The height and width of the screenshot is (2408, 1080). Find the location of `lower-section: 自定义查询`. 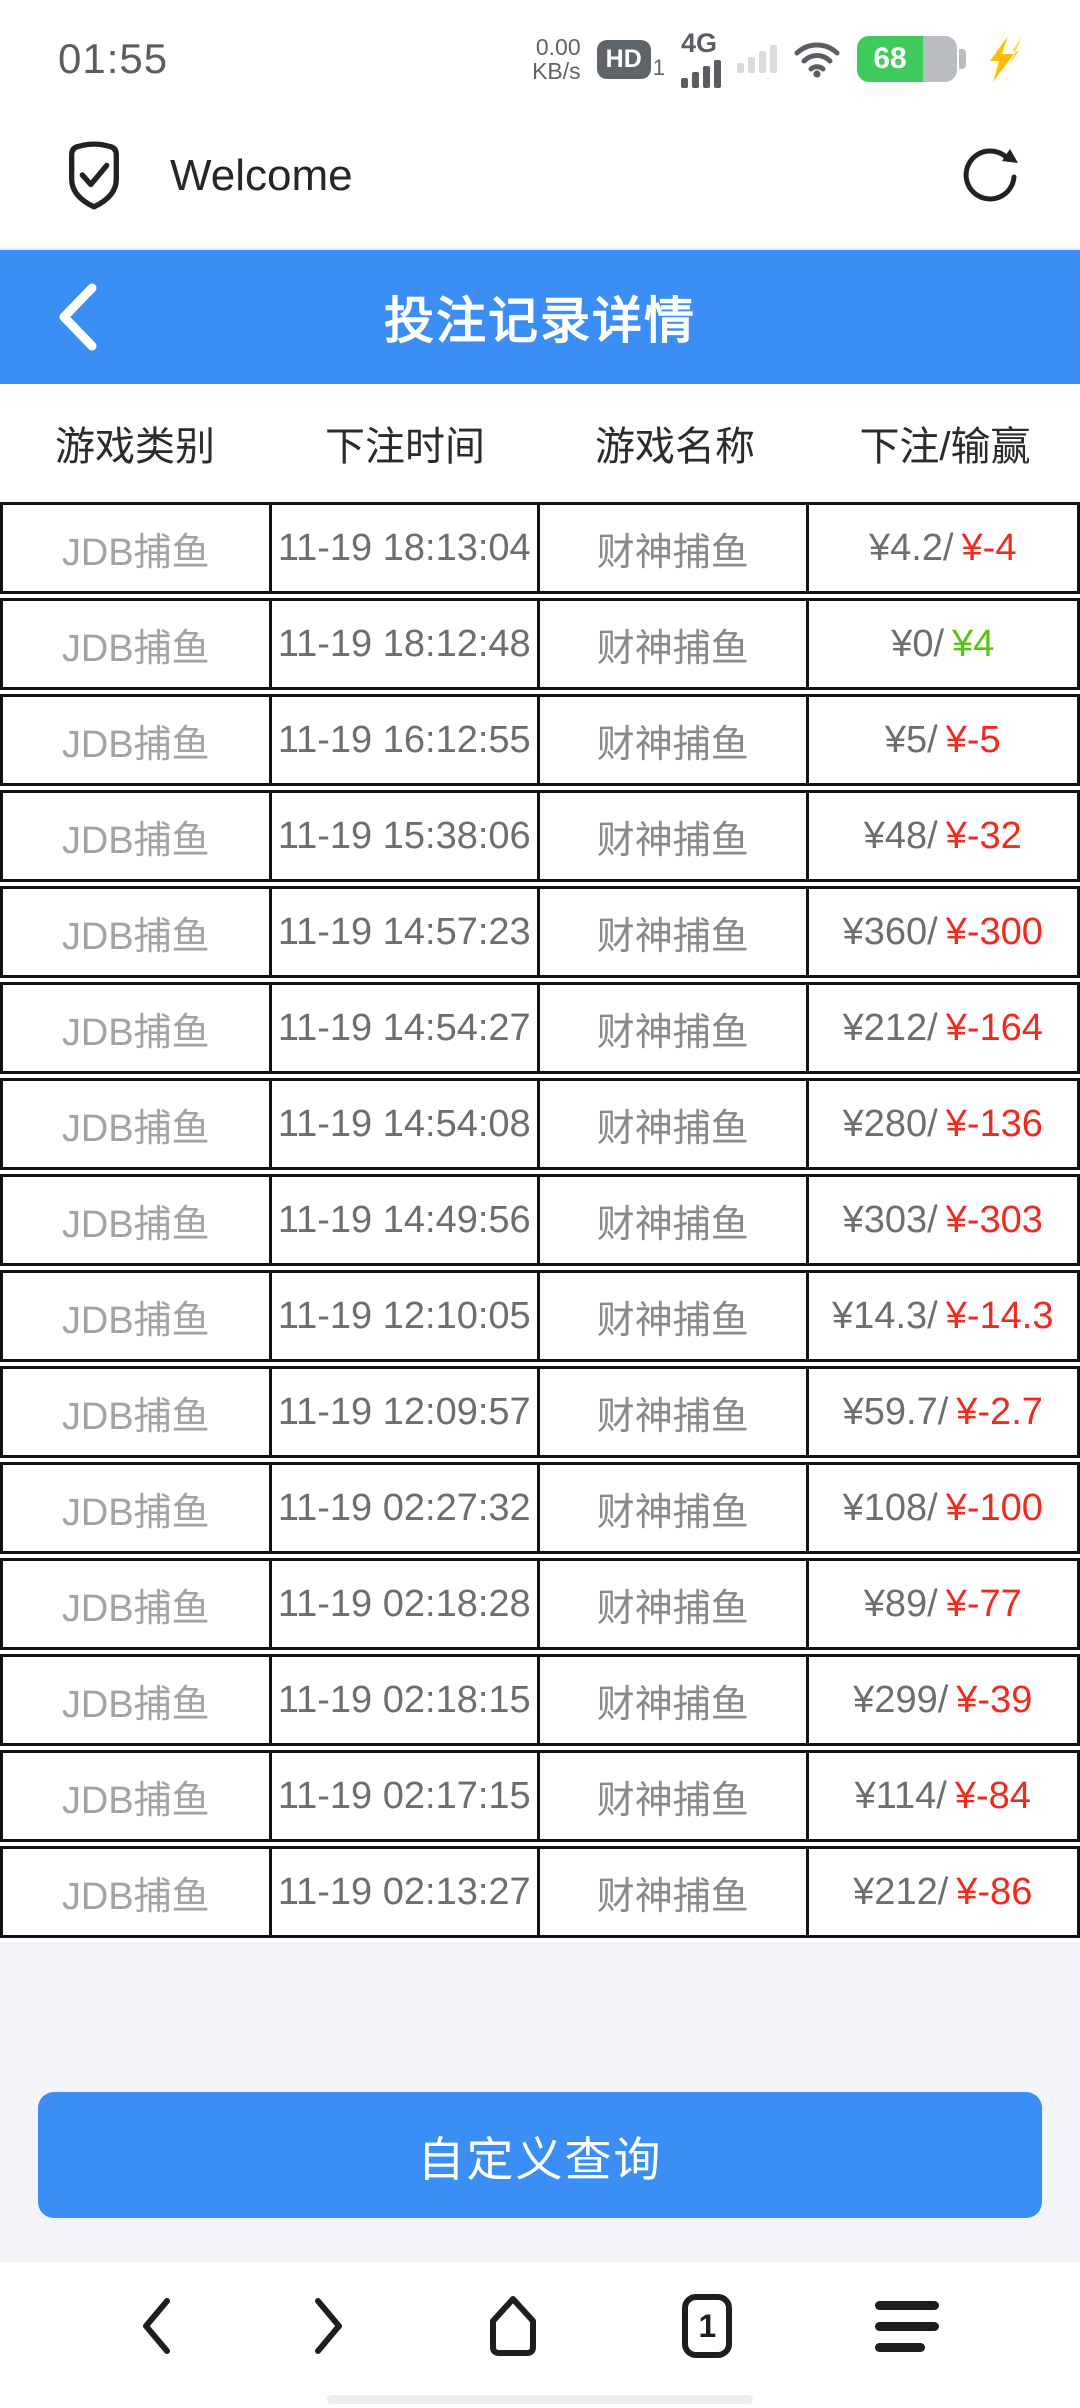

lower-section: 自定义查询 is located at coordinates (540, 2102).